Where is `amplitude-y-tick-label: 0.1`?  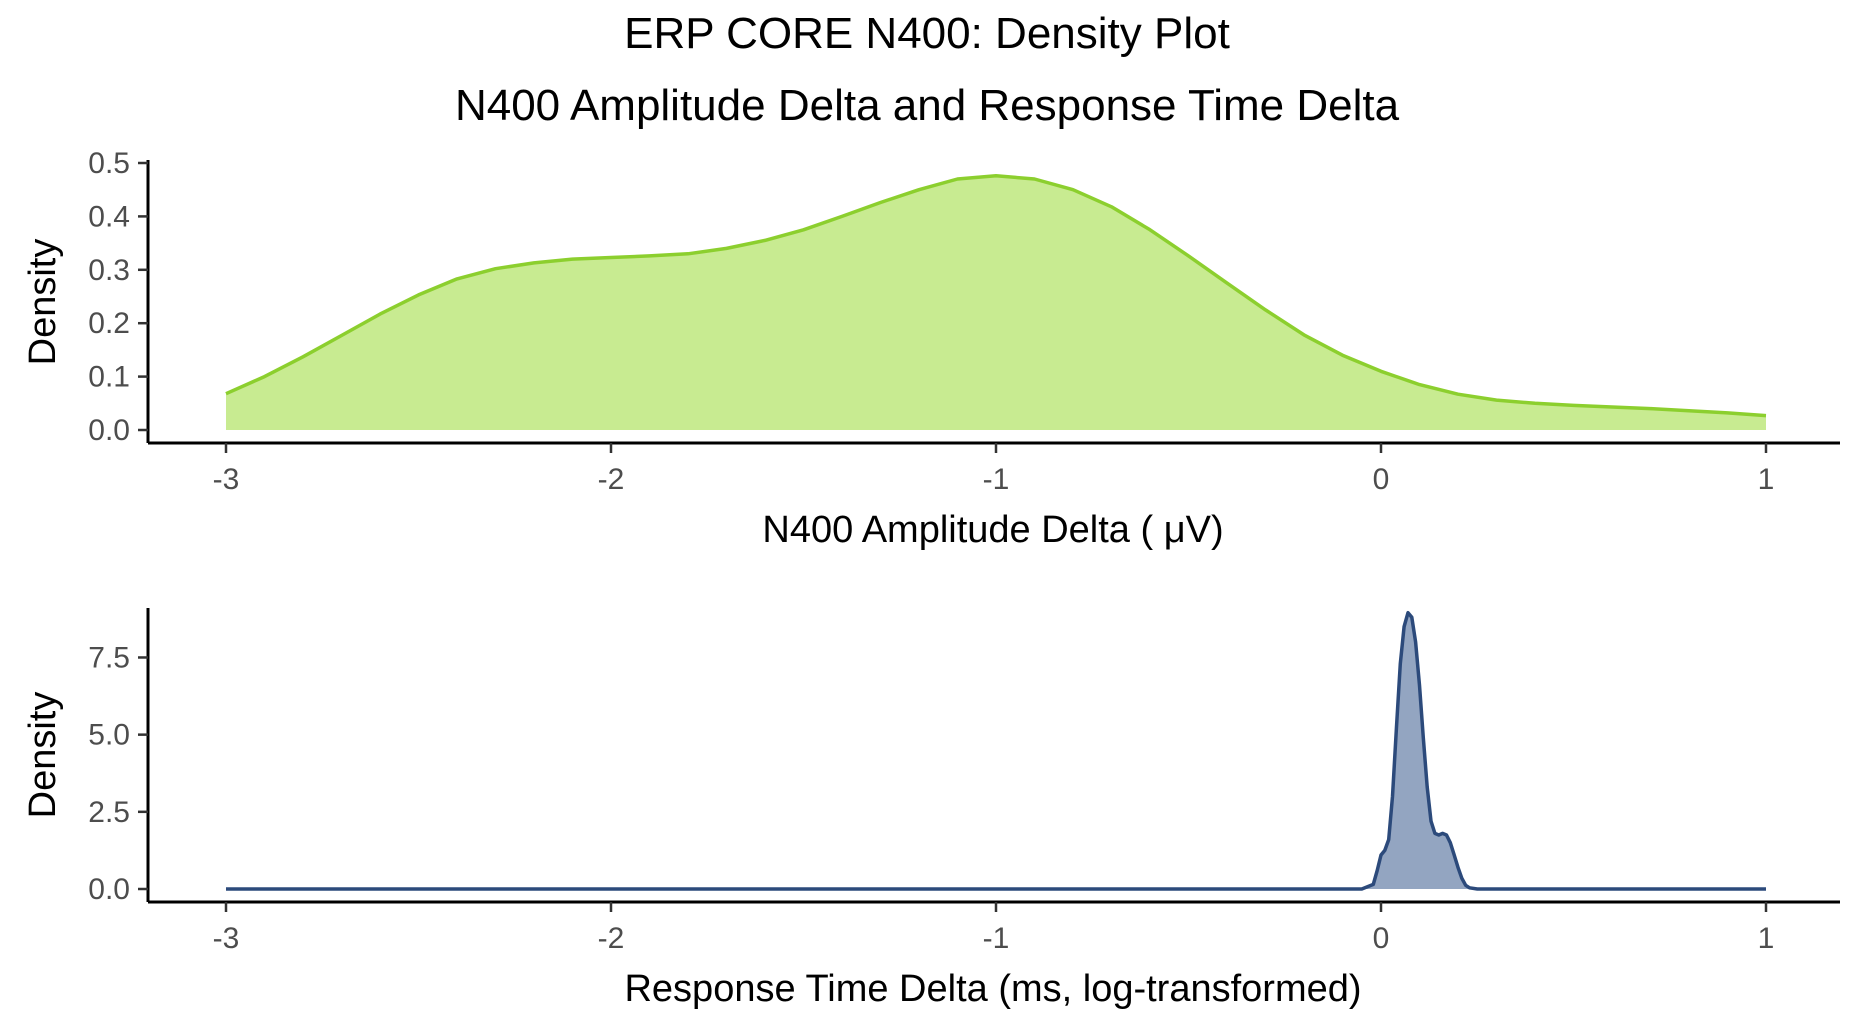
amplitude-y-tick-label: 0.1 is located at coordinates (109, 377).